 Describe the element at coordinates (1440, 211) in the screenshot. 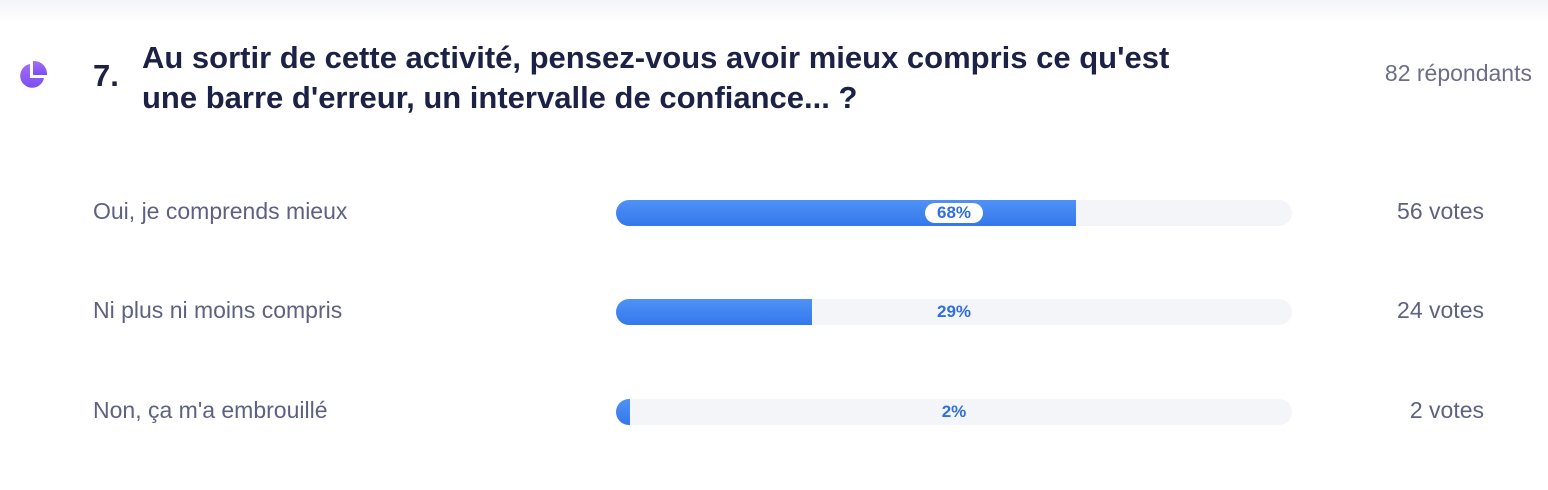

I see `vote-count: 56 votes` at that location.